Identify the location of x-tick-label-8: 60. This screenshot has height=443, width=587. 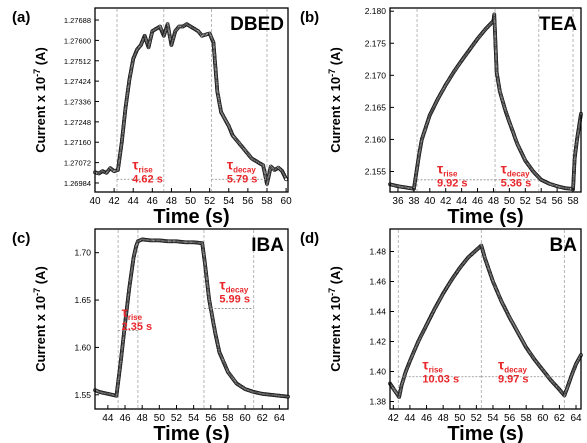
(246, 418).